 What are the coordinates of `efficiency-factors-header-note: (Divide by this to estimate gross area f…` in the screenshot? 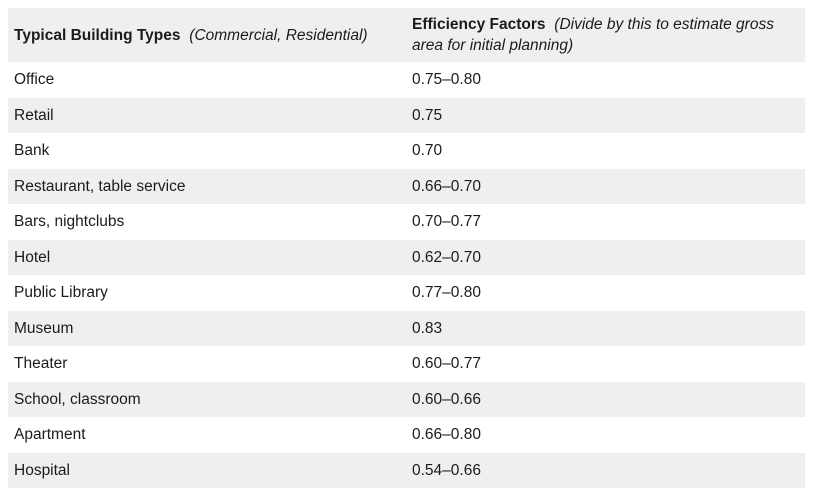 It's located at (593, 35).